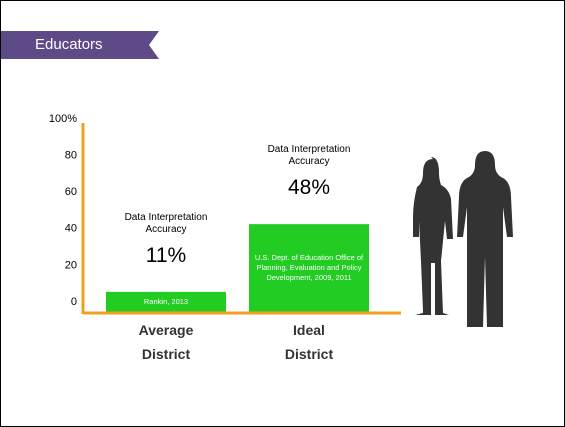 Image resolution: width=565 pixels, height=427 pixels. What do you see at coordinates (166, 255) in the screenshot?
I see `value-label: 11%` at bounding box center [166, 255].